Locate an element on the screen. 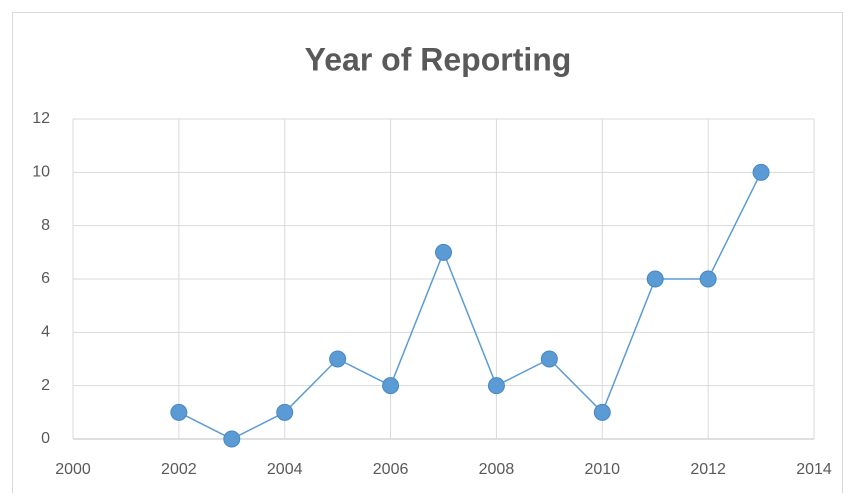 This screenshot has height=498, width=855. x-tick-label: 2002 is located at coordinates (179, 469).